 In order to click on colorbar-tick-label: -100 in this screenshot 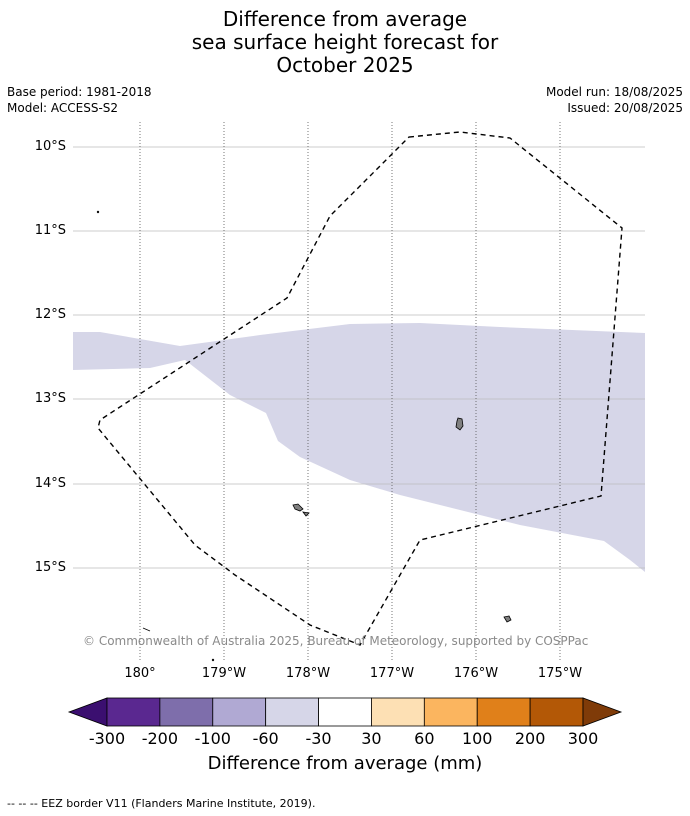, I will do `click(212, 738)`.